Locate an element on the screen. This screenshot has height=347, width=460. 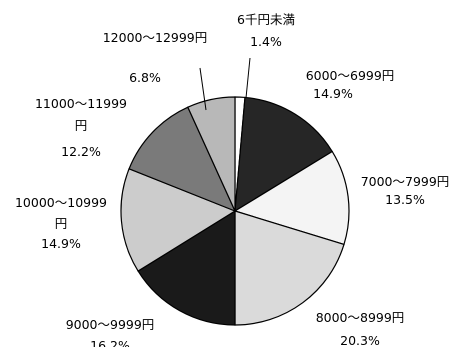
slice-percent-label: 6.8% is located at coordinates (145, 77).